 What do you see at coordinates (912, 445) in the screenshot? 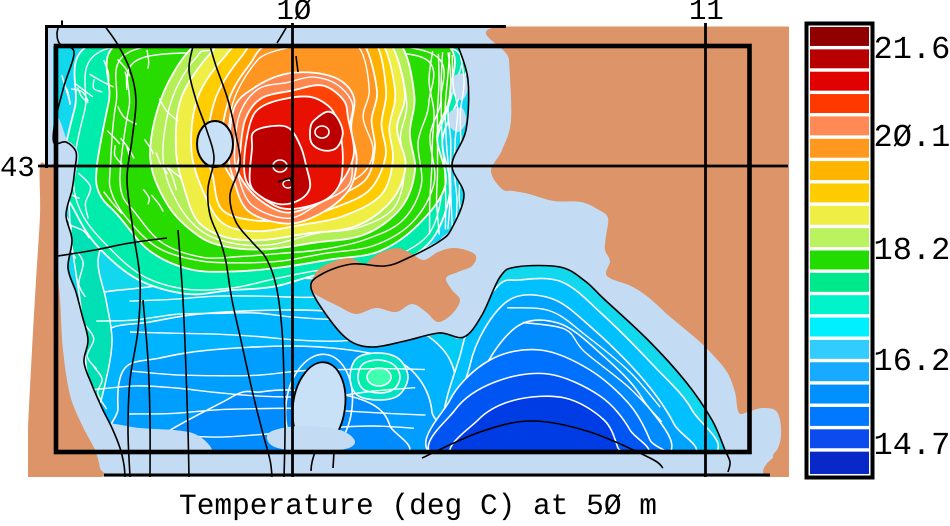
I see `svg-text: 14.7` at bounding box center [912, 445].